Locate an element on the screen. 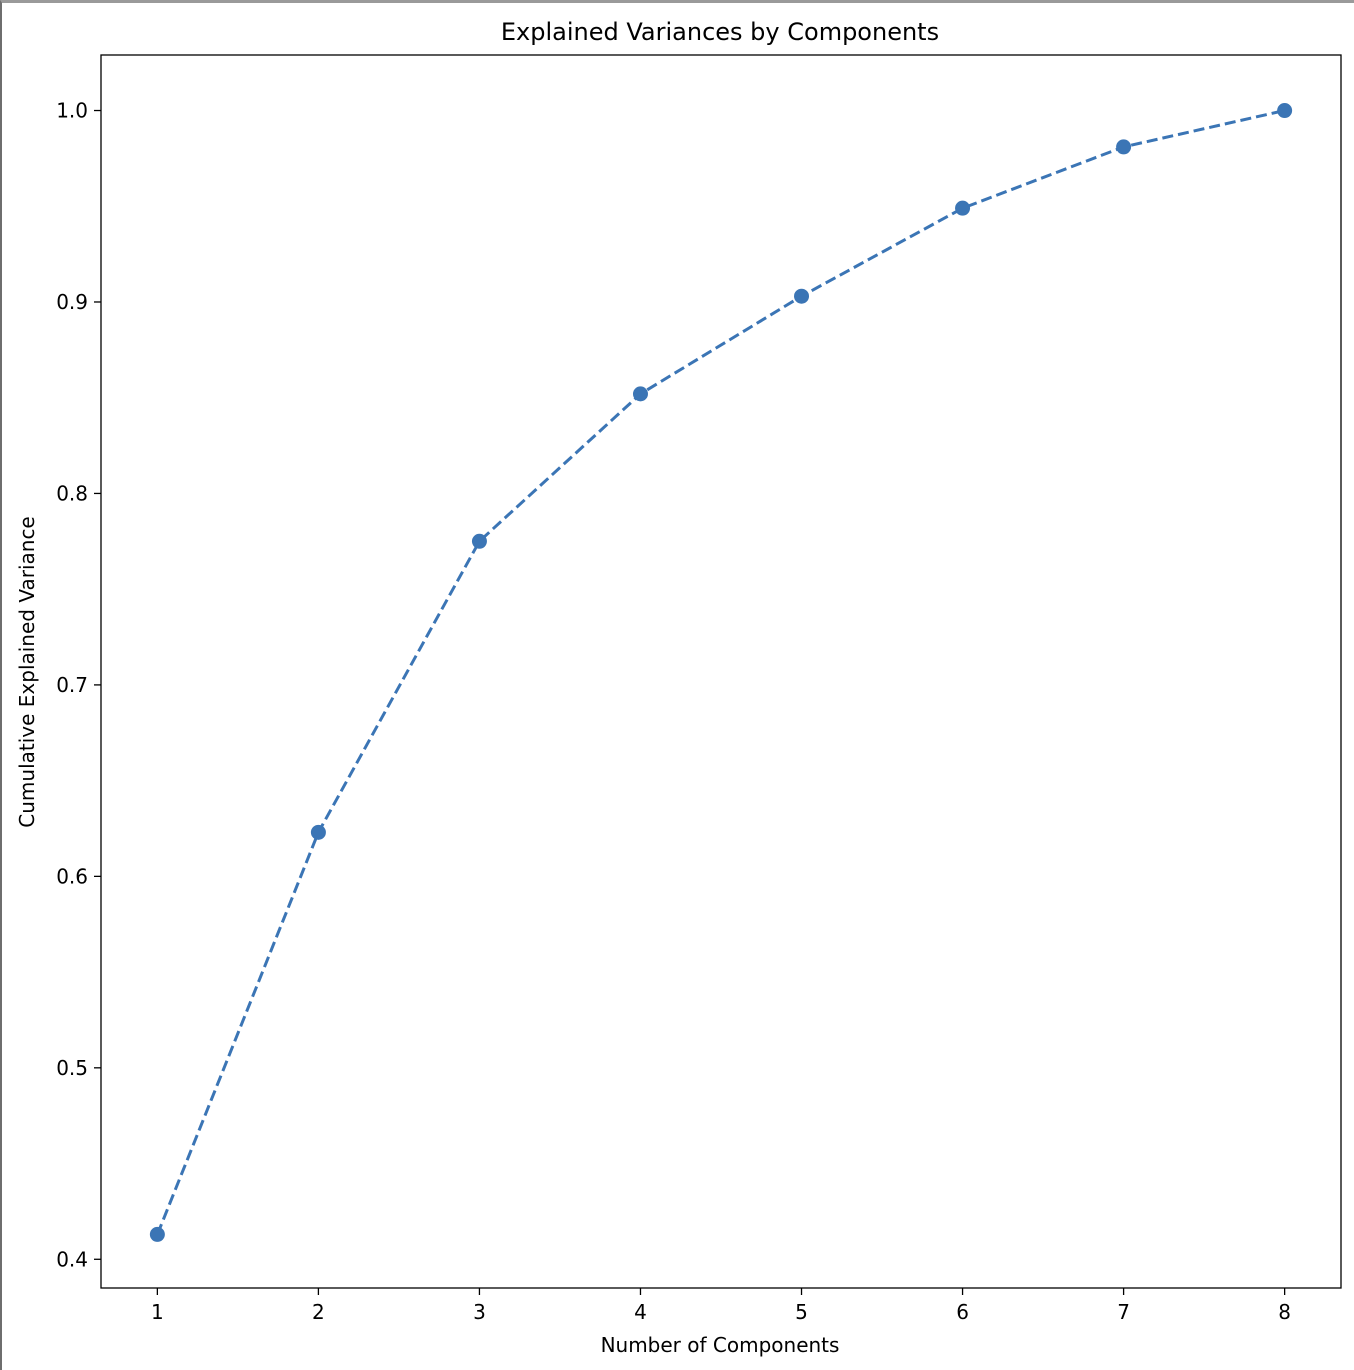 The width and height of the screenshot is (1354, 1370). x-tick-label: 7 is located at coordinates (1123, 1312).